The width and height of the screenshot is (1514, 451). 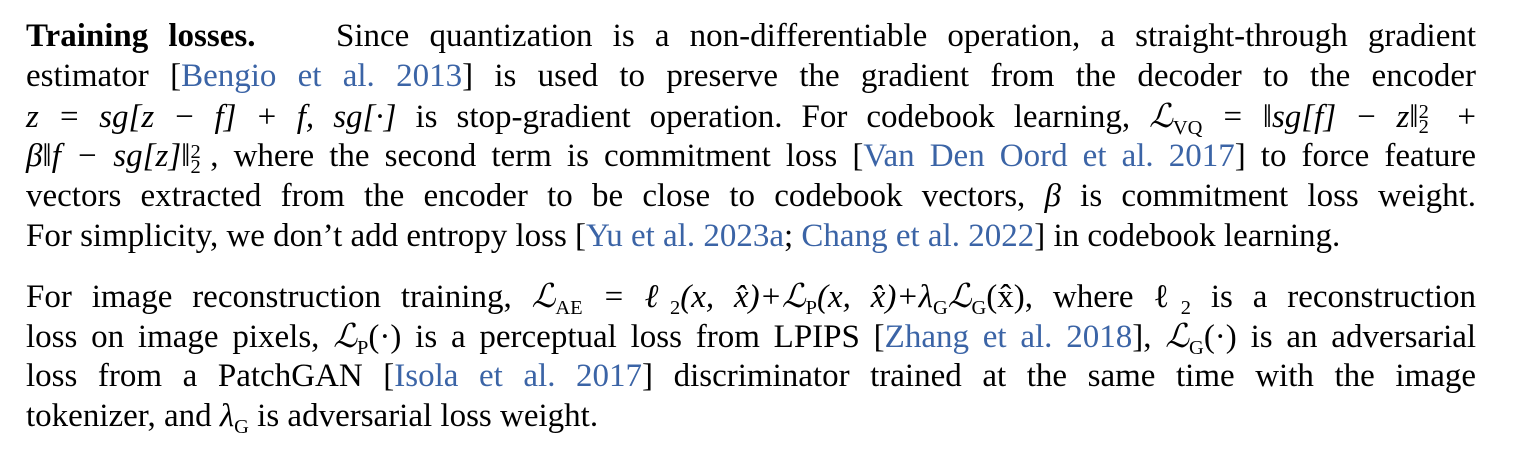 I want to click on p2-text: is adversarial loss weight., so click(x=428, y=416).